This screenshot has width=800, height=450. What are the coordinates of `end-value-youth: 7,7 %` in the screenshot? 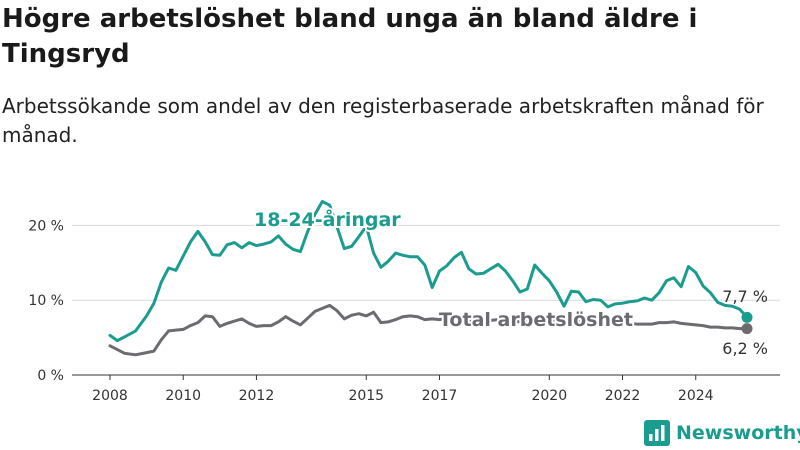 It's located at (745, 296).